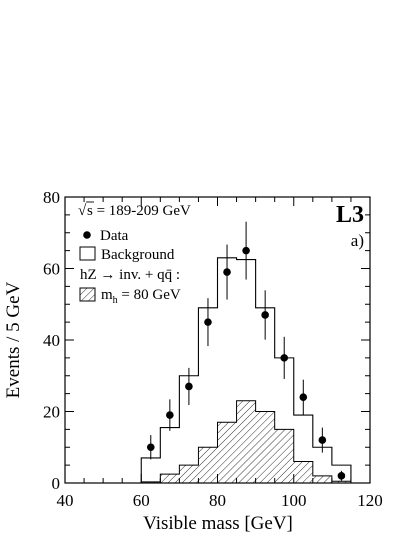 Image resolution: width=417 pixels, height=540 pixels. Describe the element at coordinates (87, 294) in the screenshot. I see `legend-signal-swatch` at that location.